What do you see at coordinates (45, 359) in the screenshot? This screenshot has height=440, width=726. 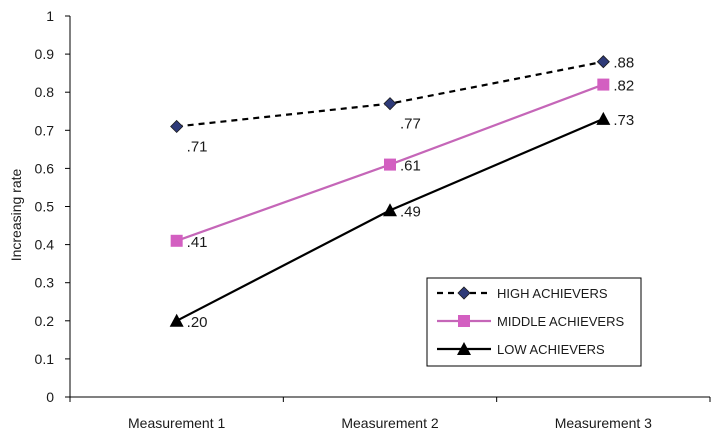 I see `y-tick-label: 0.1` at bounding box center [45, 359].